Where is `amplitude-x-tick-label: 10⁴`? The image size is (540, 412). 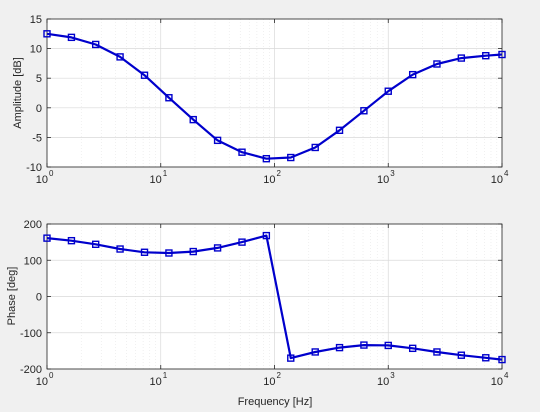
amplitude-x-tick-label: 10⁴ is located at coordinates (500, 177).